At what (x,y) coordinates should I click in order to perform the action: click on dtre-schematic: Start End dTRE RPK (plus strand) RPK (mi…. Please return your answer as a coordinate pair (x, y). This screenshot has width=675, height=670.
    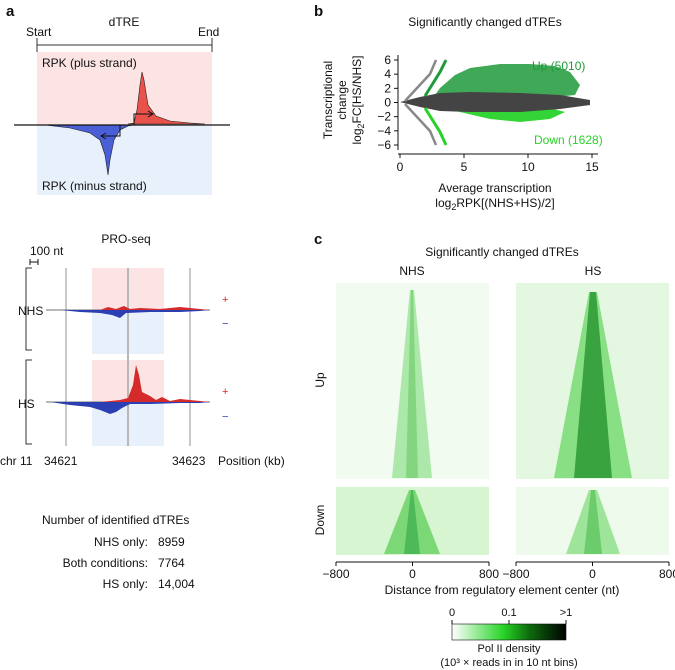
    Looking at the image, I should click on (122, 105).